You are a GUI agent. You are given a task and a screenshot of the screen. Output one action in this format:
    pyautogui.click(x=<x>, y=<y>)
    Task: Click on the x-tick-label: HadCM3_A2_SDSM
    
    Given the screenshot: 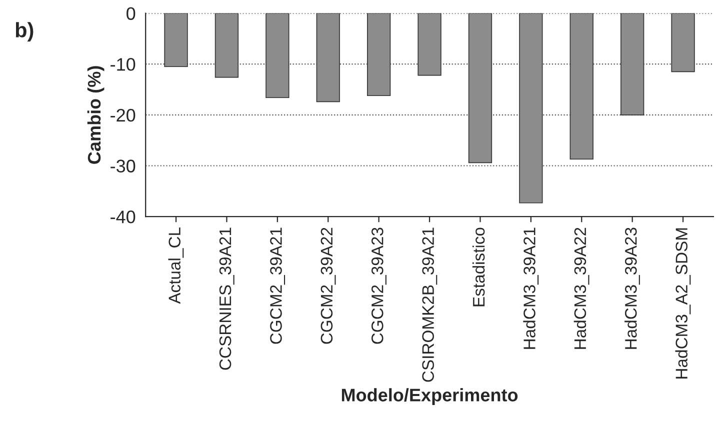 What is the action you would take?
    pyautogui.click(x=683, y=303)
    